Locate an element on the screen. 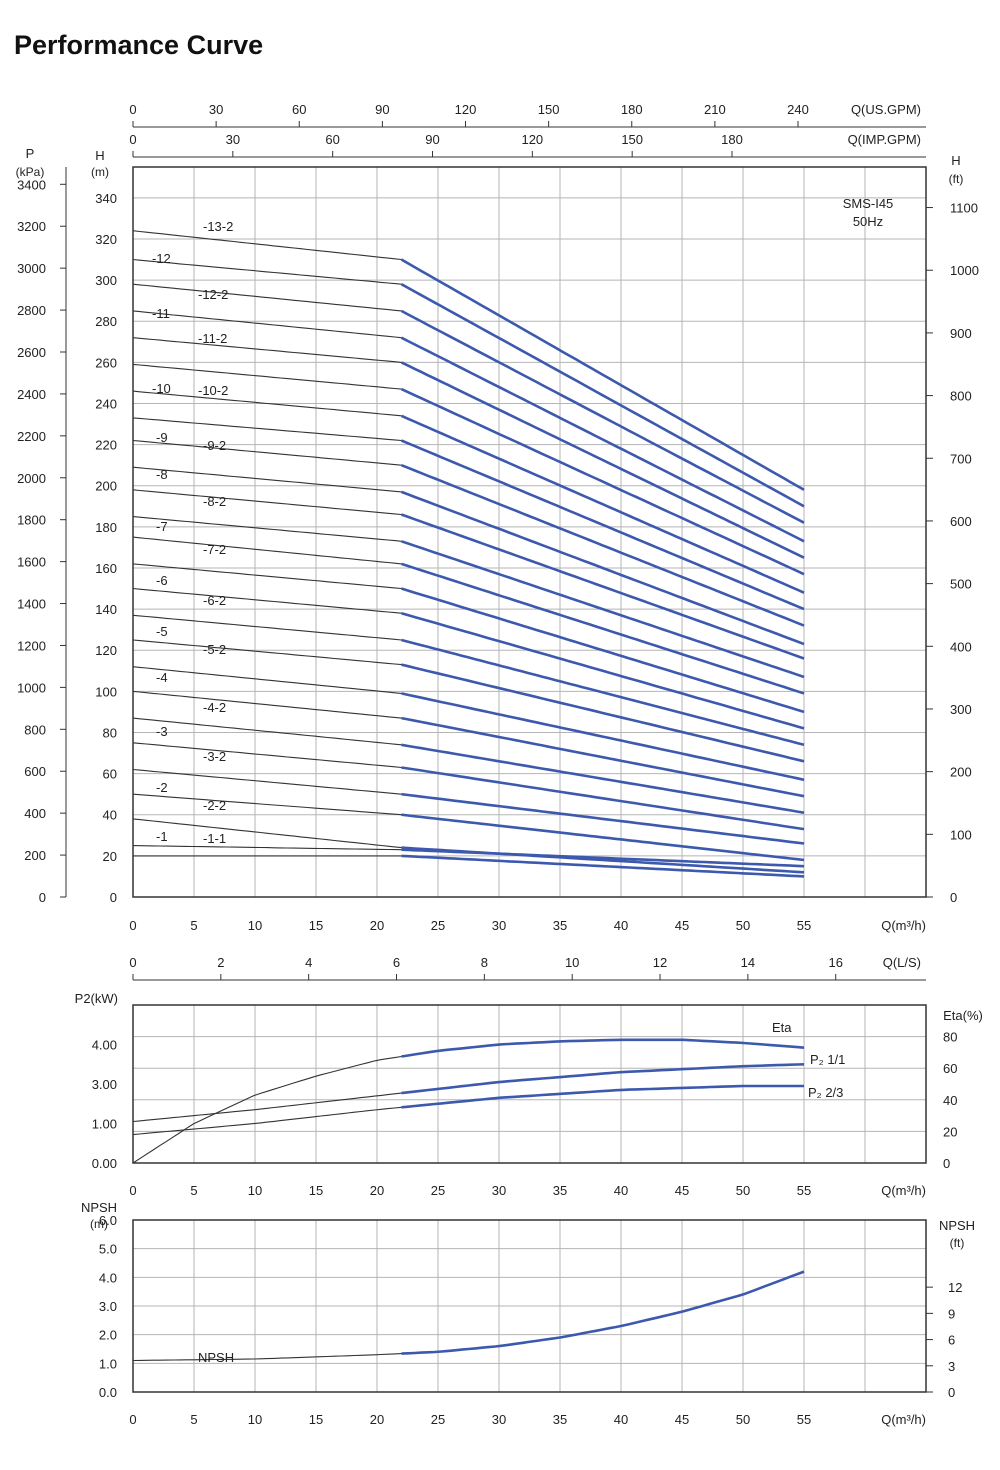  npsh-ft-tick-label: 6 is located at coordinates (951, 1340).